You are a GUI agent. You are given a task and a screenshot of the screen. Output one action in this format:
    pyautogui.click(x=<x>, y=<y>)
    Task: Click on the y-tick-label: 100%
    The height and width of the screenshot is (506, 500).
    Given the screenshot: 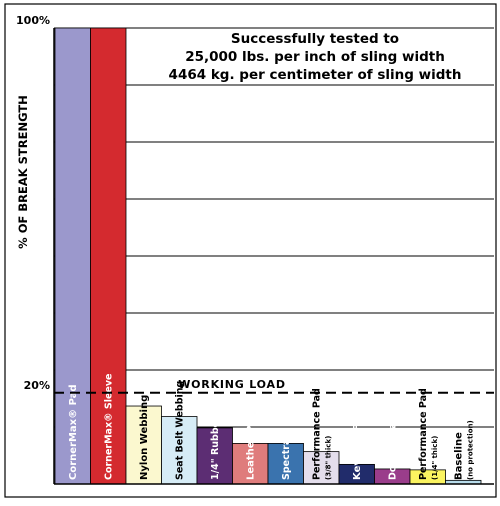 What is the action you would take?
    pyautogui.click(x=33, y=20)
    